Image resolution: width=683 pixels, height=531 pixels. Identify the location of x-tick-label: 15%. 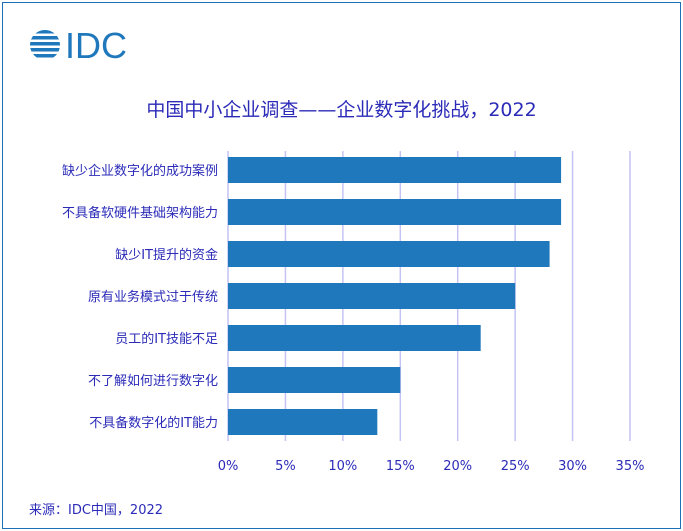
(400, 466).